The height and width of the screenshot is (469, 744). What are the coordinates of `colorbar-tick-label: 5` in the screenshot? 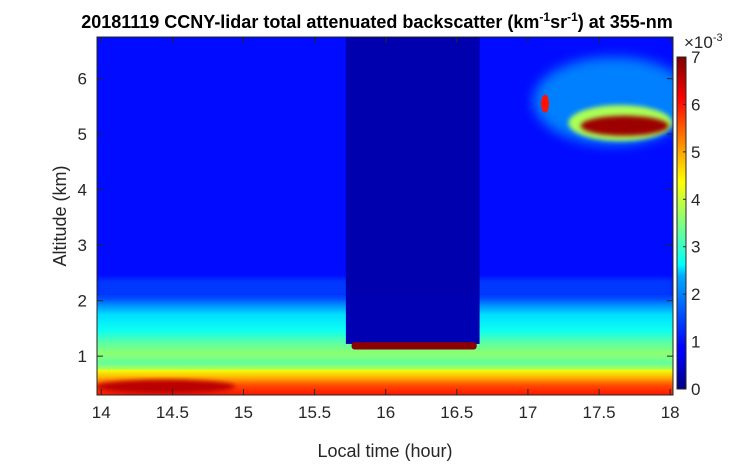 It's located at (695, 152).